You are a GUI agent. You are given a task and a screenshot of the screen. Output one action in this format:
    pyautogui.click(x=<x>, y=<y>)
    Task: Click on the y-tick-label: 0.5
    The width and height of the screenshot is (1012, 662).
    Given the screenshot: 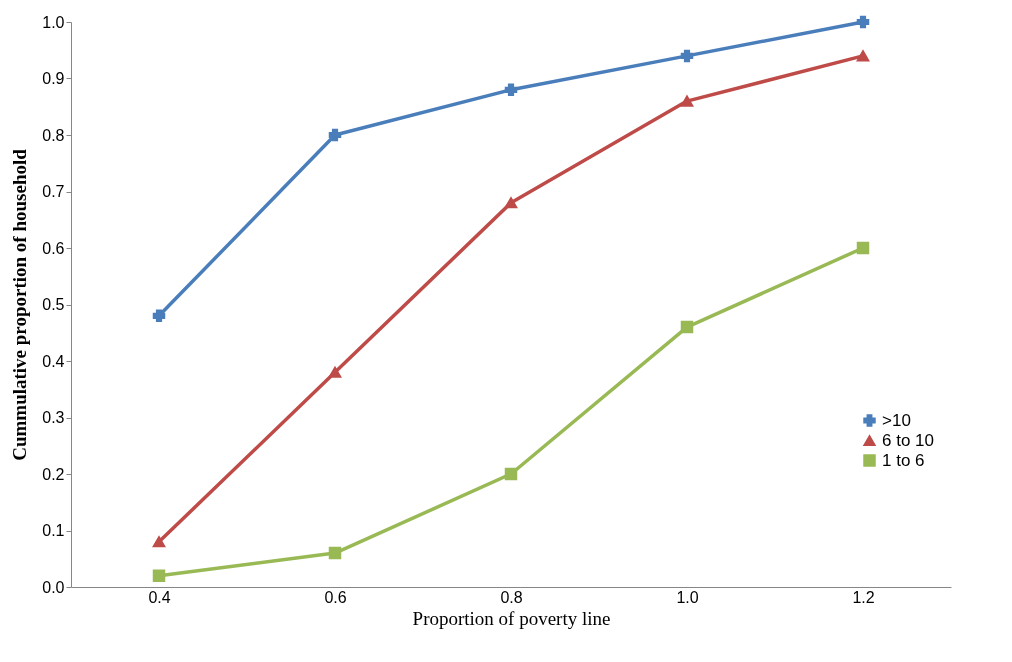 What is the action you would take?
    pyautogui.click(x=53, y=304)
    